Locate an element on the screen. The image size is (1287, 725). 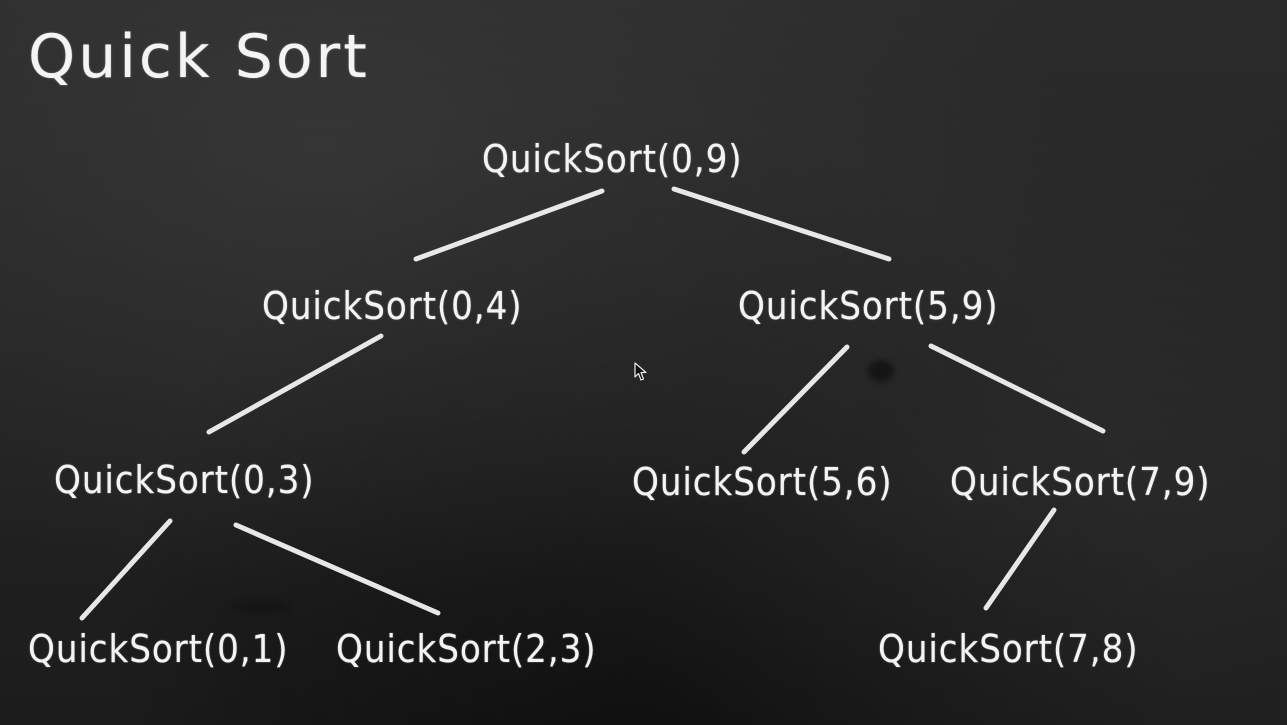
tree-node-0-9: QuickSort(0,9) is located at coordinates (612, 159).